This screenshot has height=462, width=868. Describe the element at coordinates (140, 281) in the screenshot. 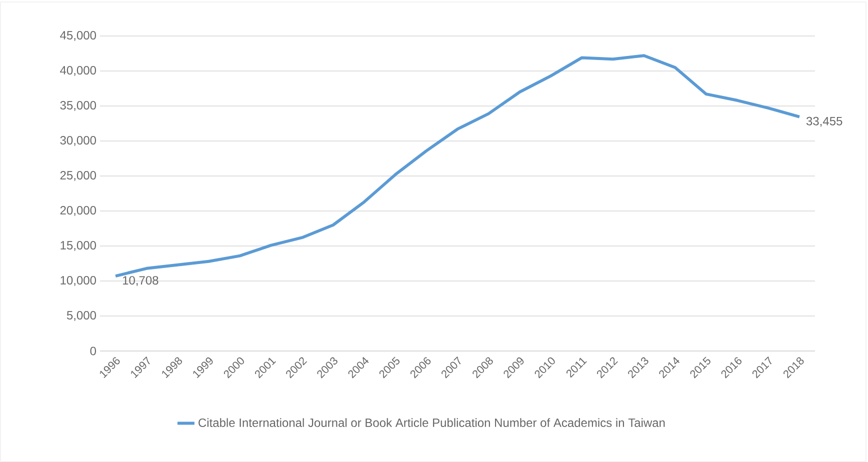

I see `data-label: 10,708` at that location.